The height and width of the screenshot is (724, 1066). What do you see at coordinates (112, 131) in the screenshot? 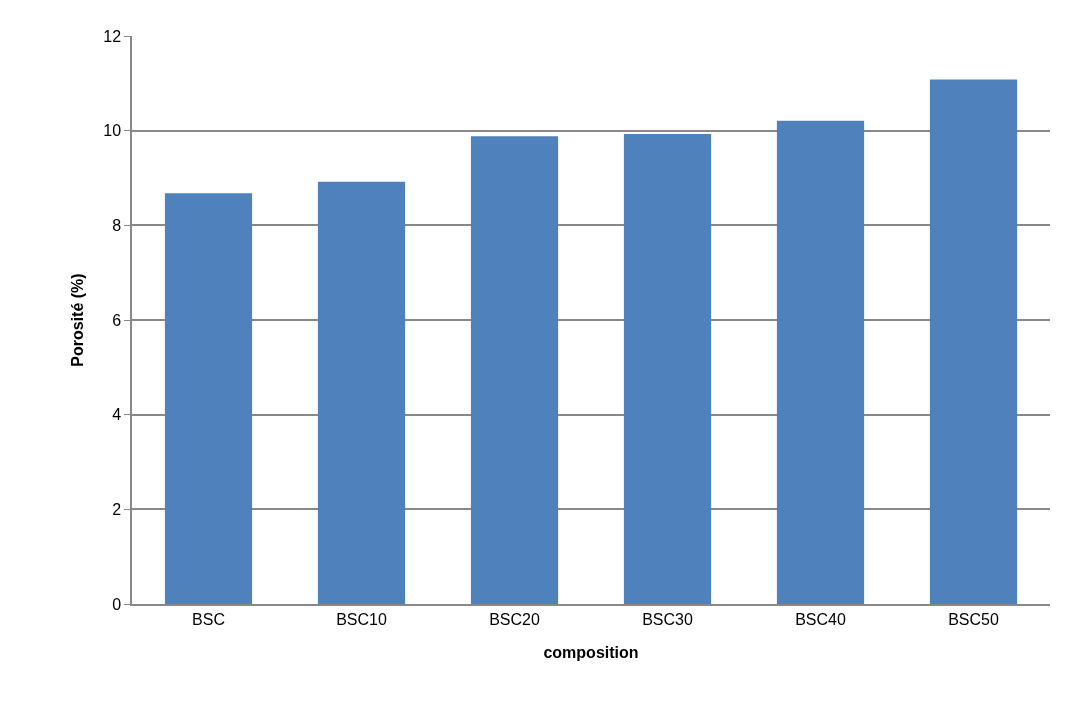
I see `y-tick-label: 10` at bounding box center [112, 131].